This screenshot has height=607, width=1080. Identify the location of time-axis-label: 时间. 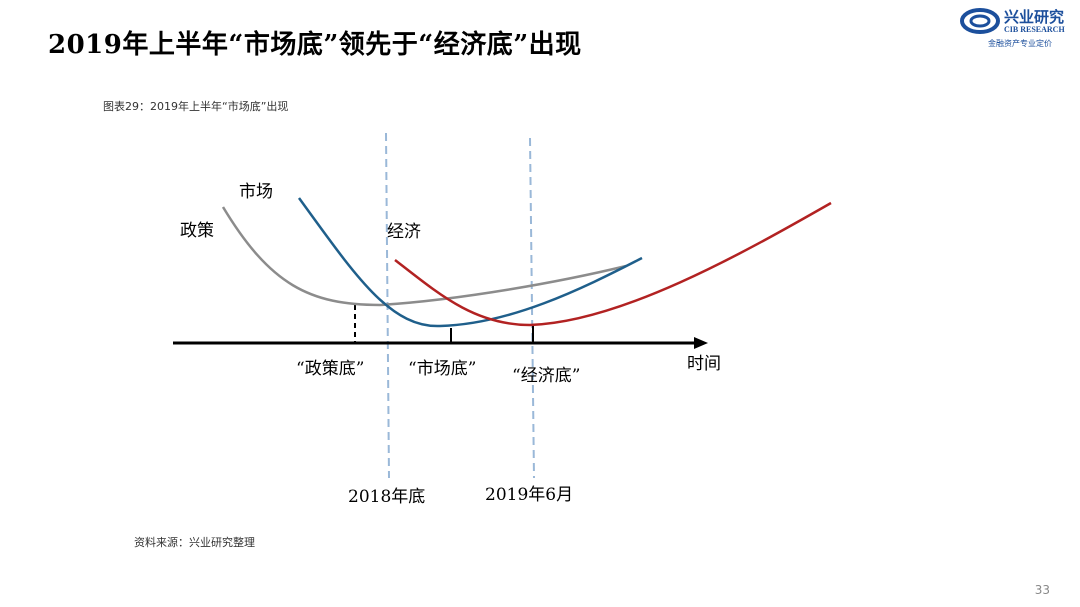
(704, 364).